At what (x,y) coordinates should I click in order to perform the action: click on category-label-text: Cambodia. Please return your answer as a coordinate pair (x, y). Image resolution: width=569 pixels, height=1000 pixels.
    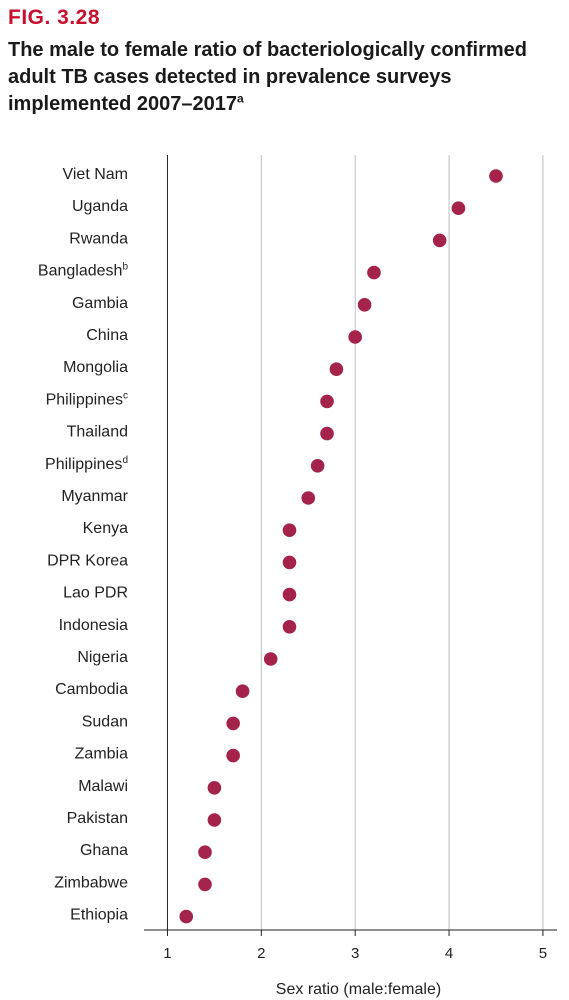
    Looking at the image, I should click on (91, 689).